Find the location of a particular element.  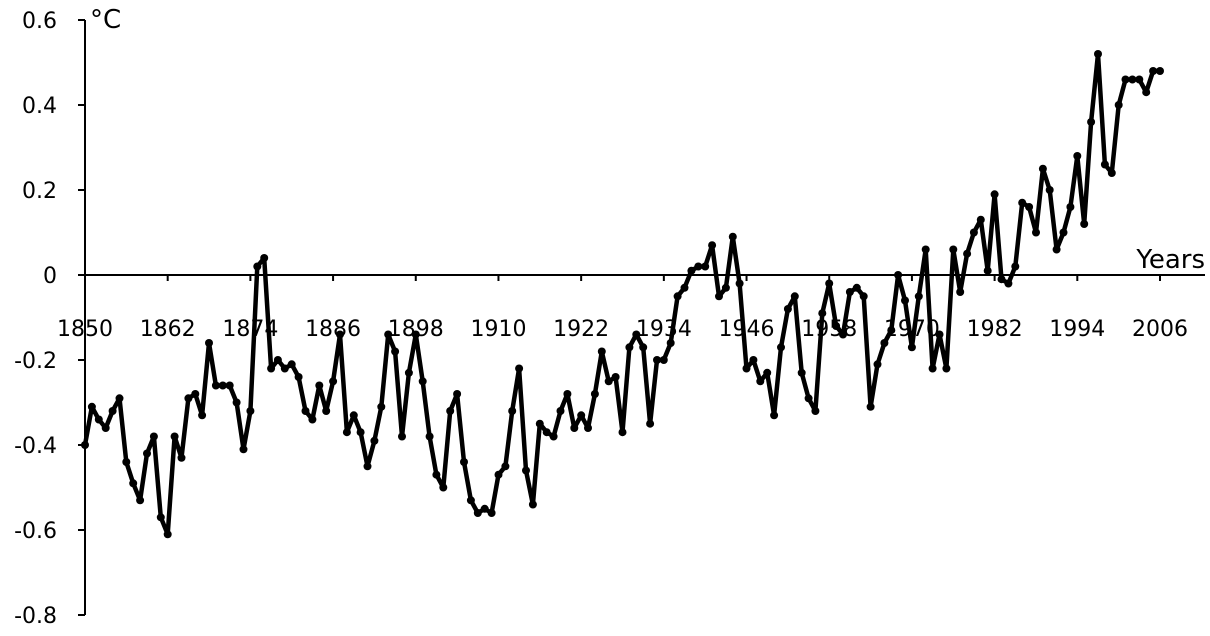

x-tick-label: 1886 is located at coordinates (333, 329).